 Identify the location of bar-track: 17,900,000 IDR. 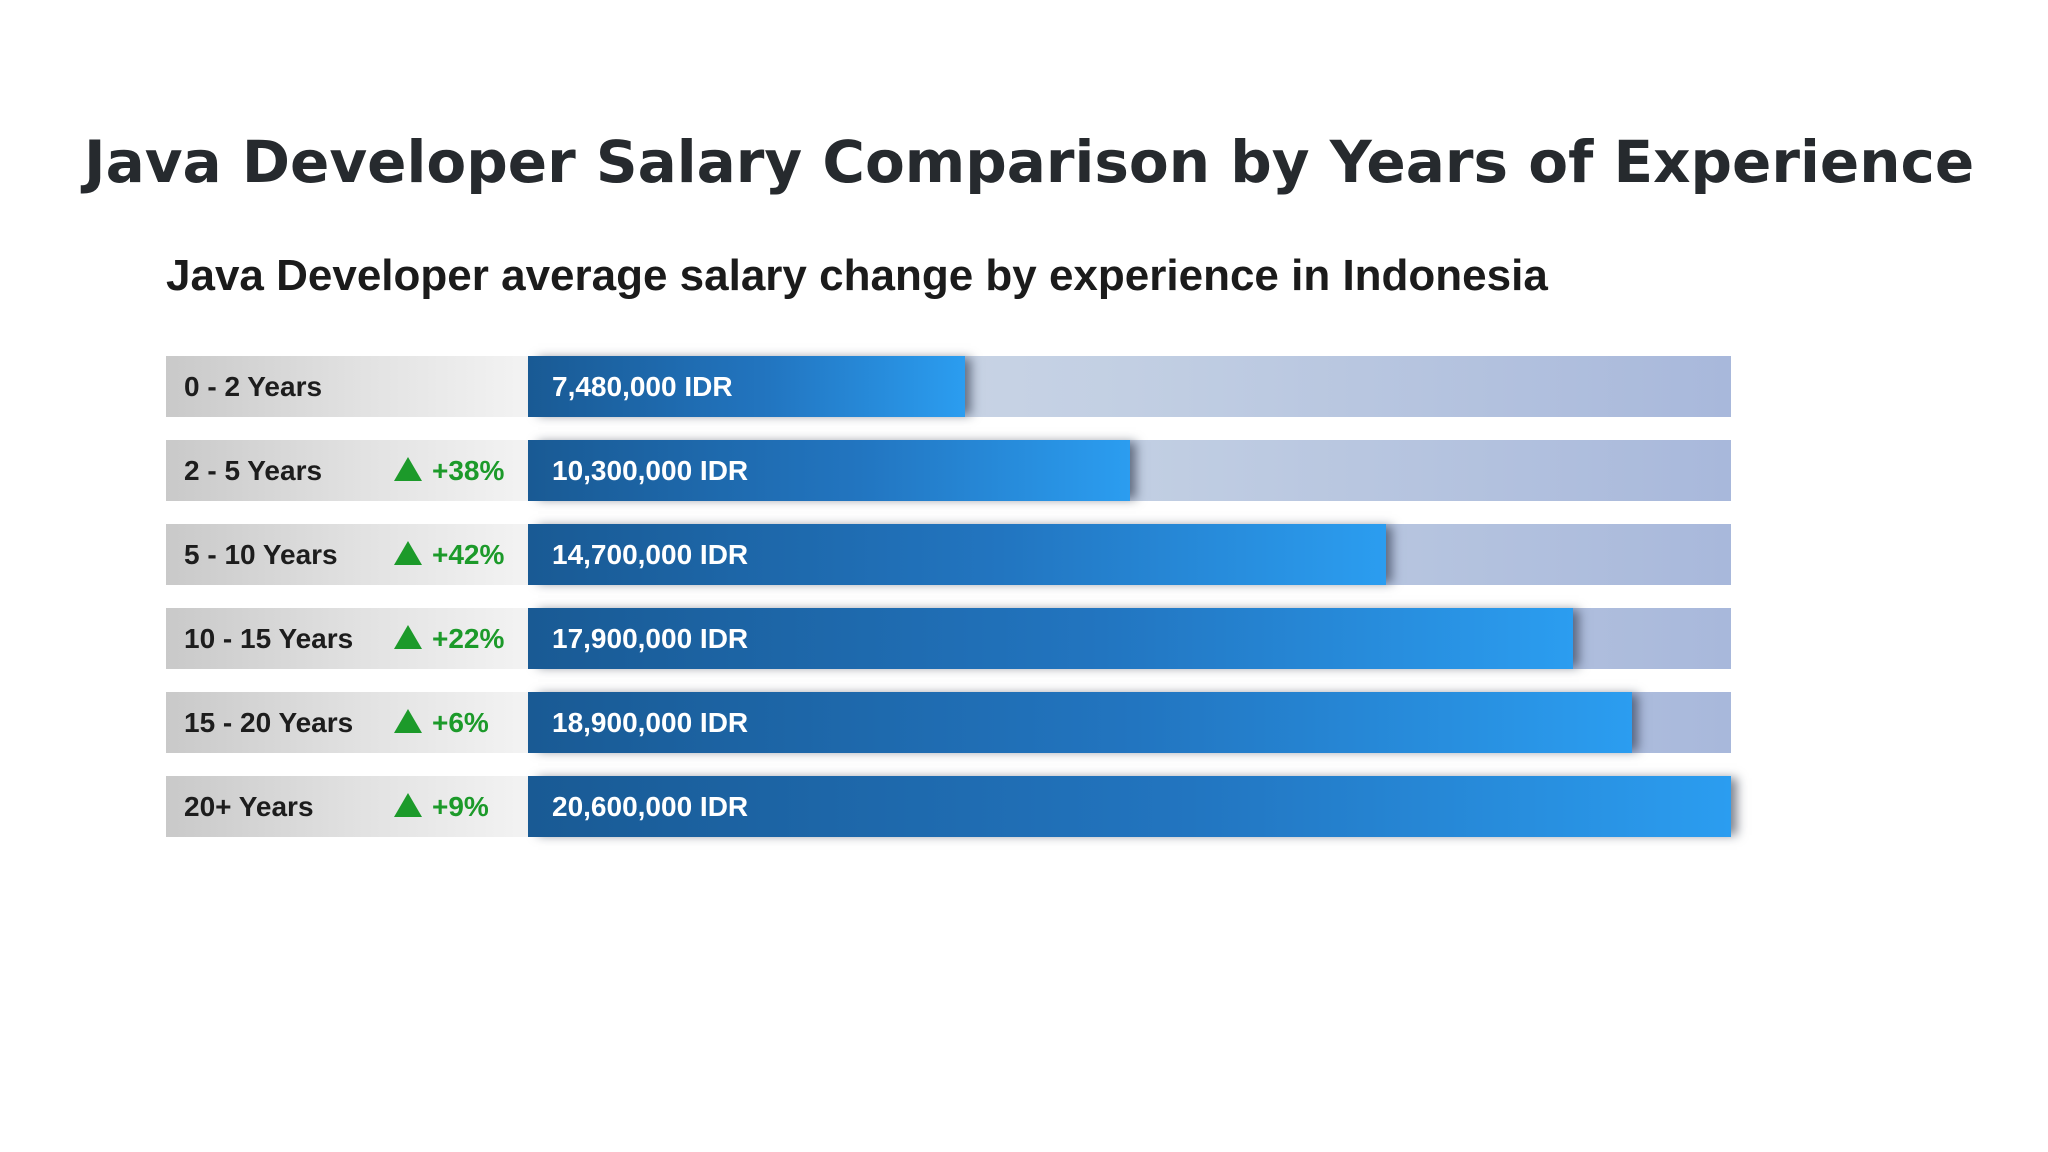
(1129, 638).